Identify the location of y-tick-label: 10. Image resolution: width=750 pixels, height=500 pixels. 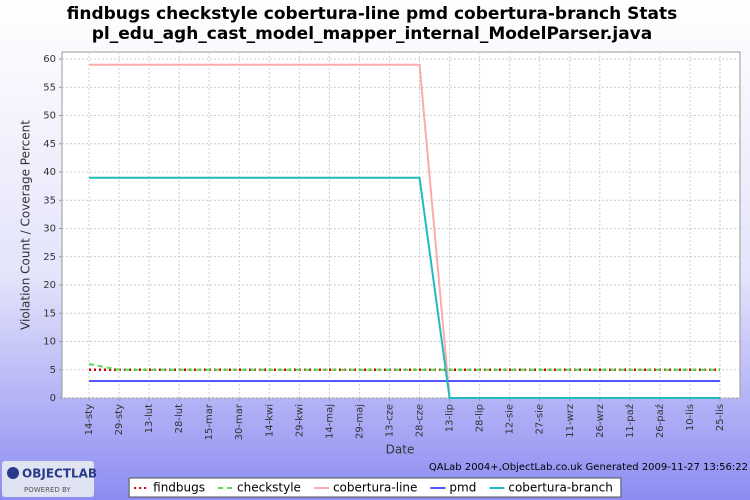
(49, 342).